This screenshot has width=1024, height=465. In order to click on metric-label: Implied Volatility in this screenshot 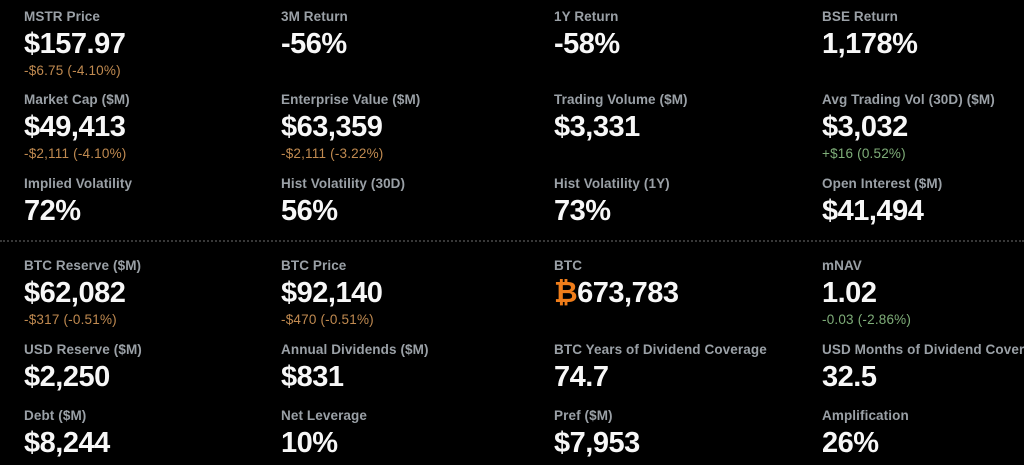, I will do `click(78, 183)`.